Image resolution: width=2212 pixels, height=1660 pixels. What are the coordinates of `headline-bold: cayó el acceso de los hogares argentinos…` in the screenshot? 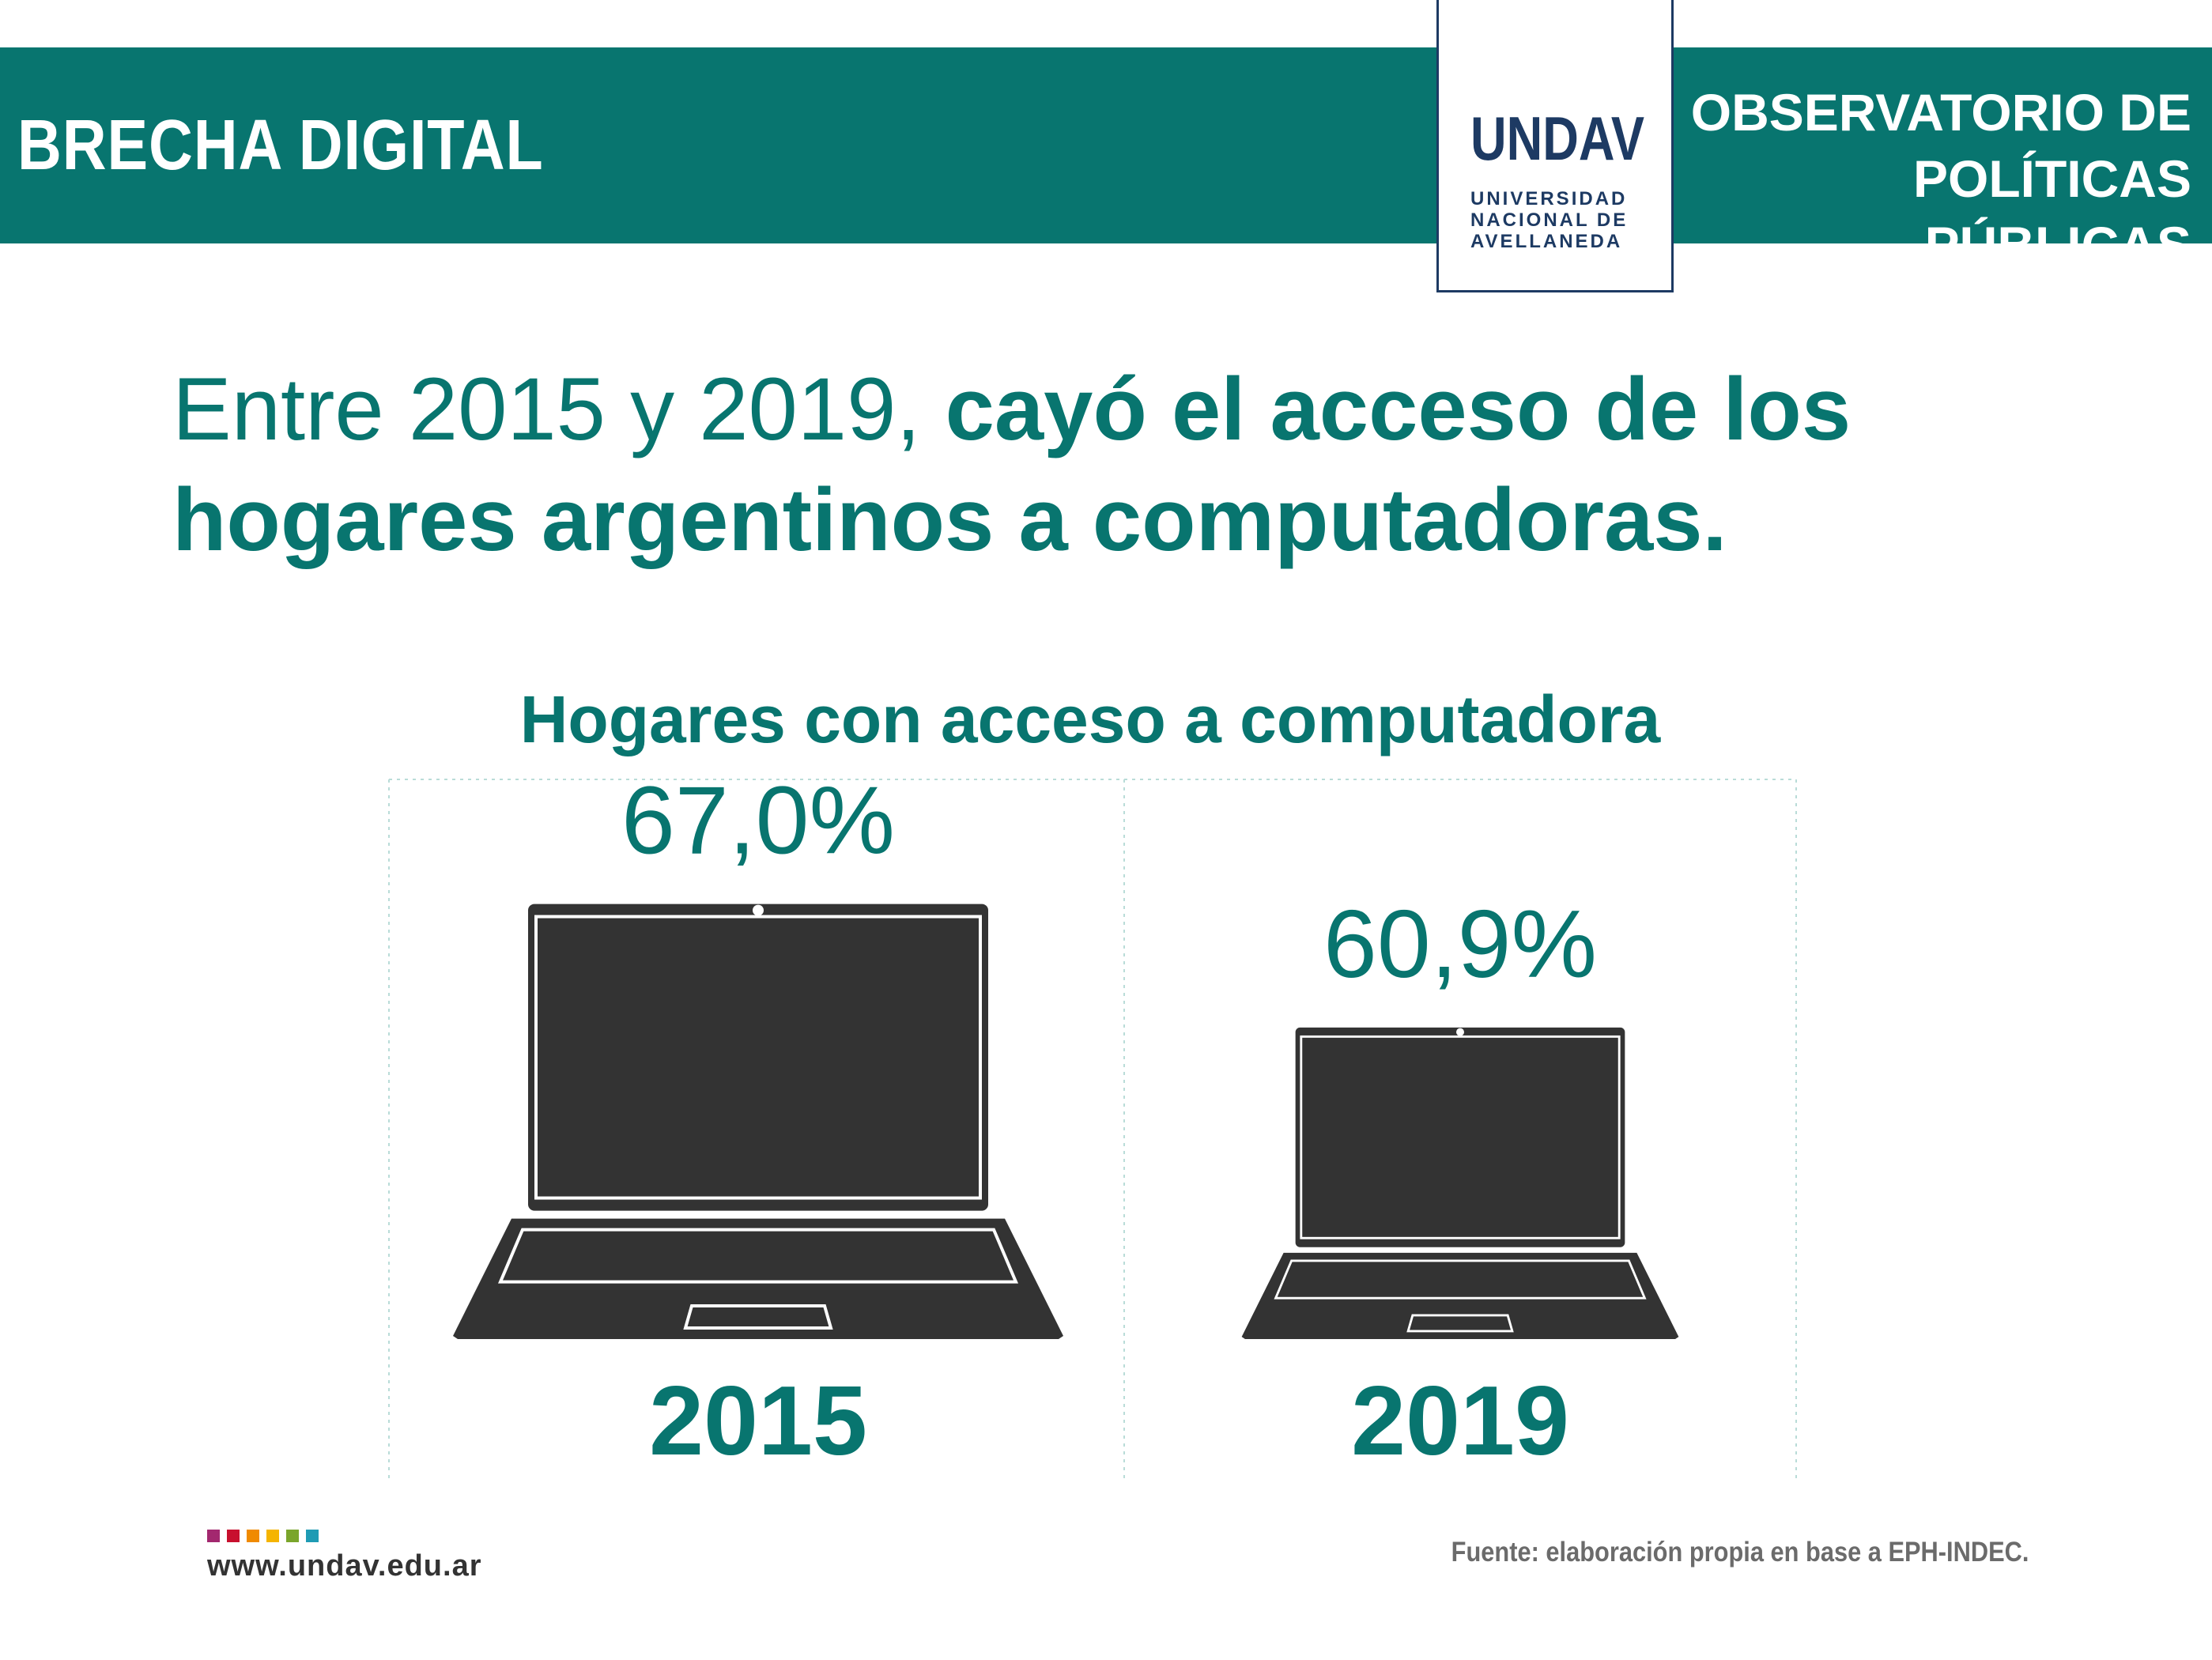 It's located at (1012, 464).